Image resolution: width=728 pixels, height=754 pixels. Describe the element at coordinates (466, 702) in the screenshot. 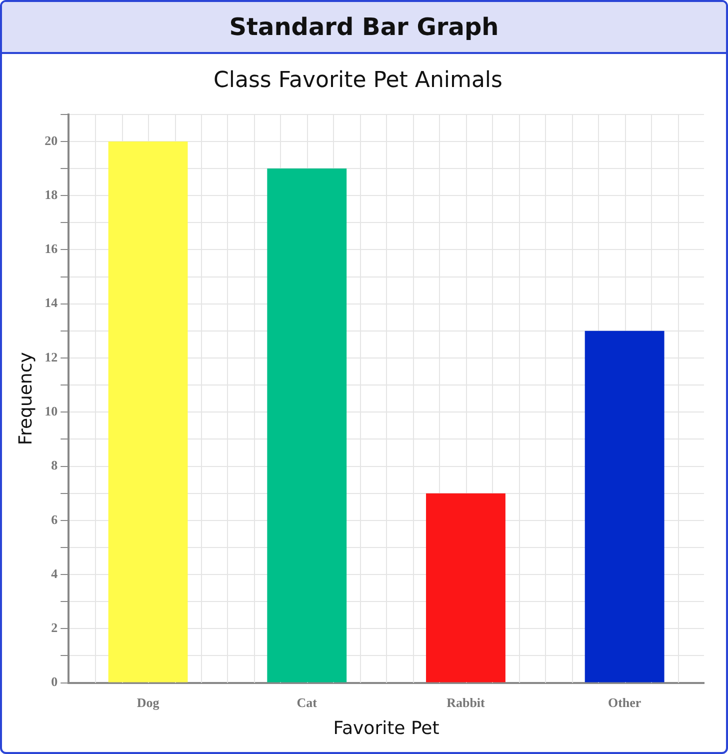

I see `x-tick-label: Rabbit` at that location.